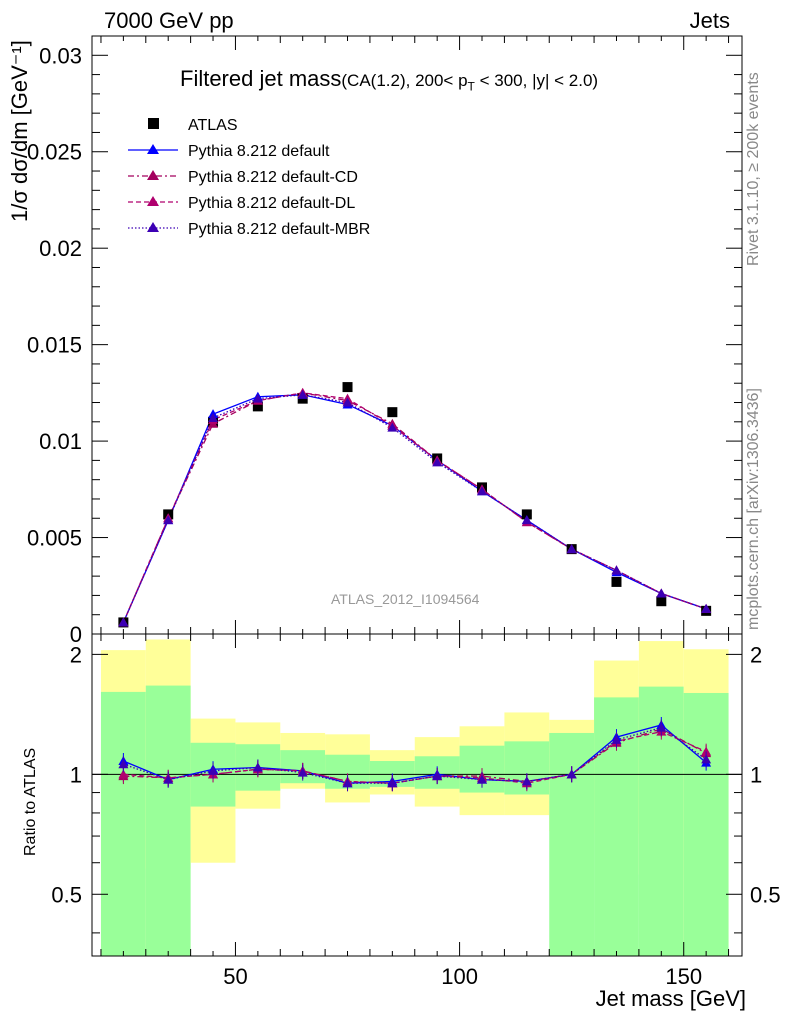 The image size is (786, 1024). Describe the element at coordinates (76, 774) in the screenshot. I see `ratio-y-tick-label: 1` at that location.